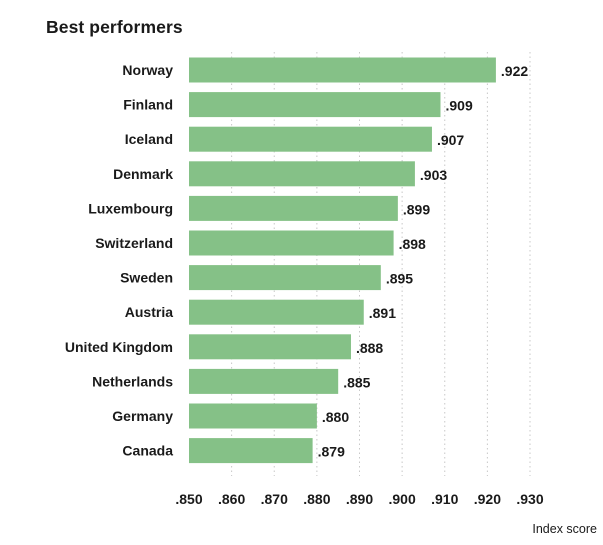 The image size is (603, 545). I want to click on category-label: Luxembourg, so click(130, 208).